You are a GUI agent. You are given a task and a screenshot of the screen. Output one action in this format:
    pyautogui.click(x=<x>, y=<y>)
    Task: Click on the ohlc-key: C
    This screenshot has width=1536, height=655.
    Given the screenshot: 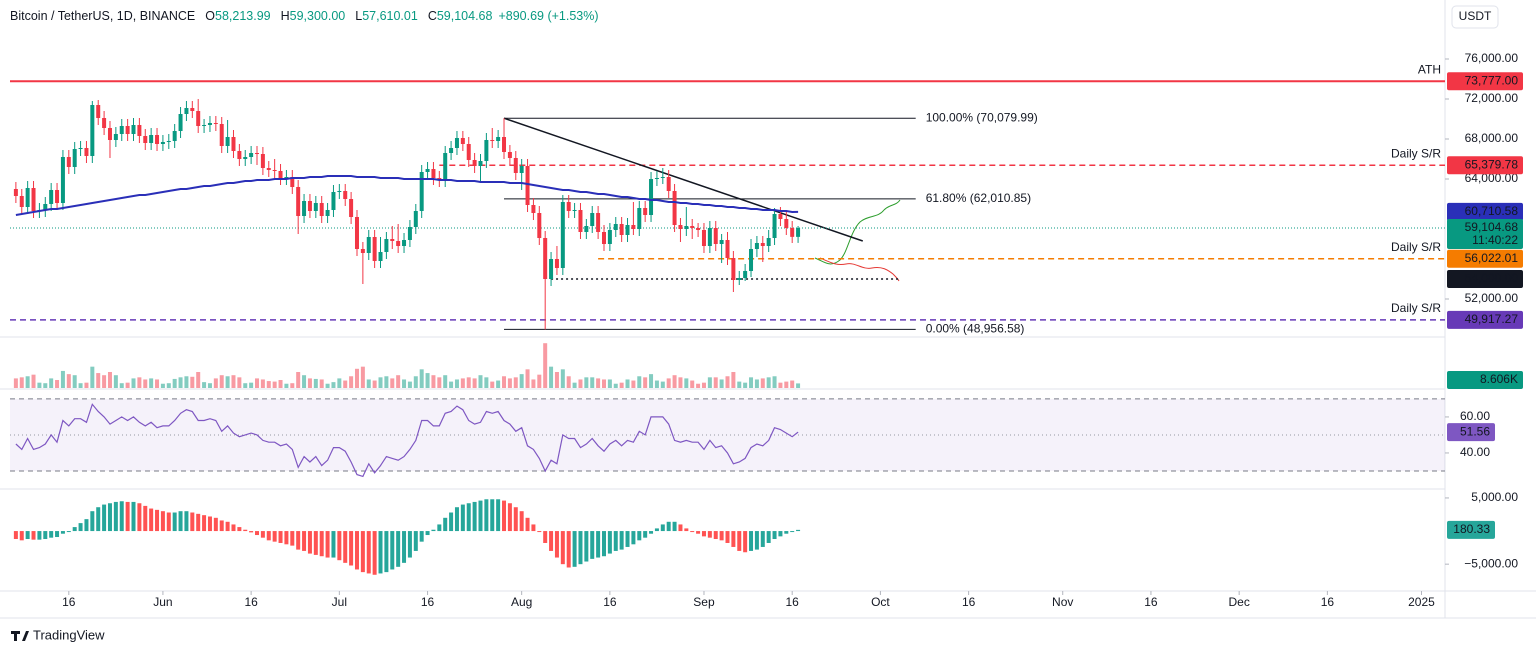 What is the action you would take?
    pyautogui.click(x=432, y=16)
    